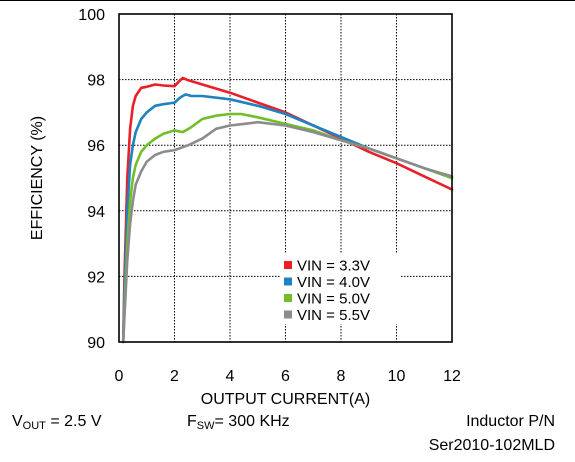  What do you see at coordinates (119, 376) in the screenshot?
I see `x-tick-label: 0` at bounding box center [119, 376].